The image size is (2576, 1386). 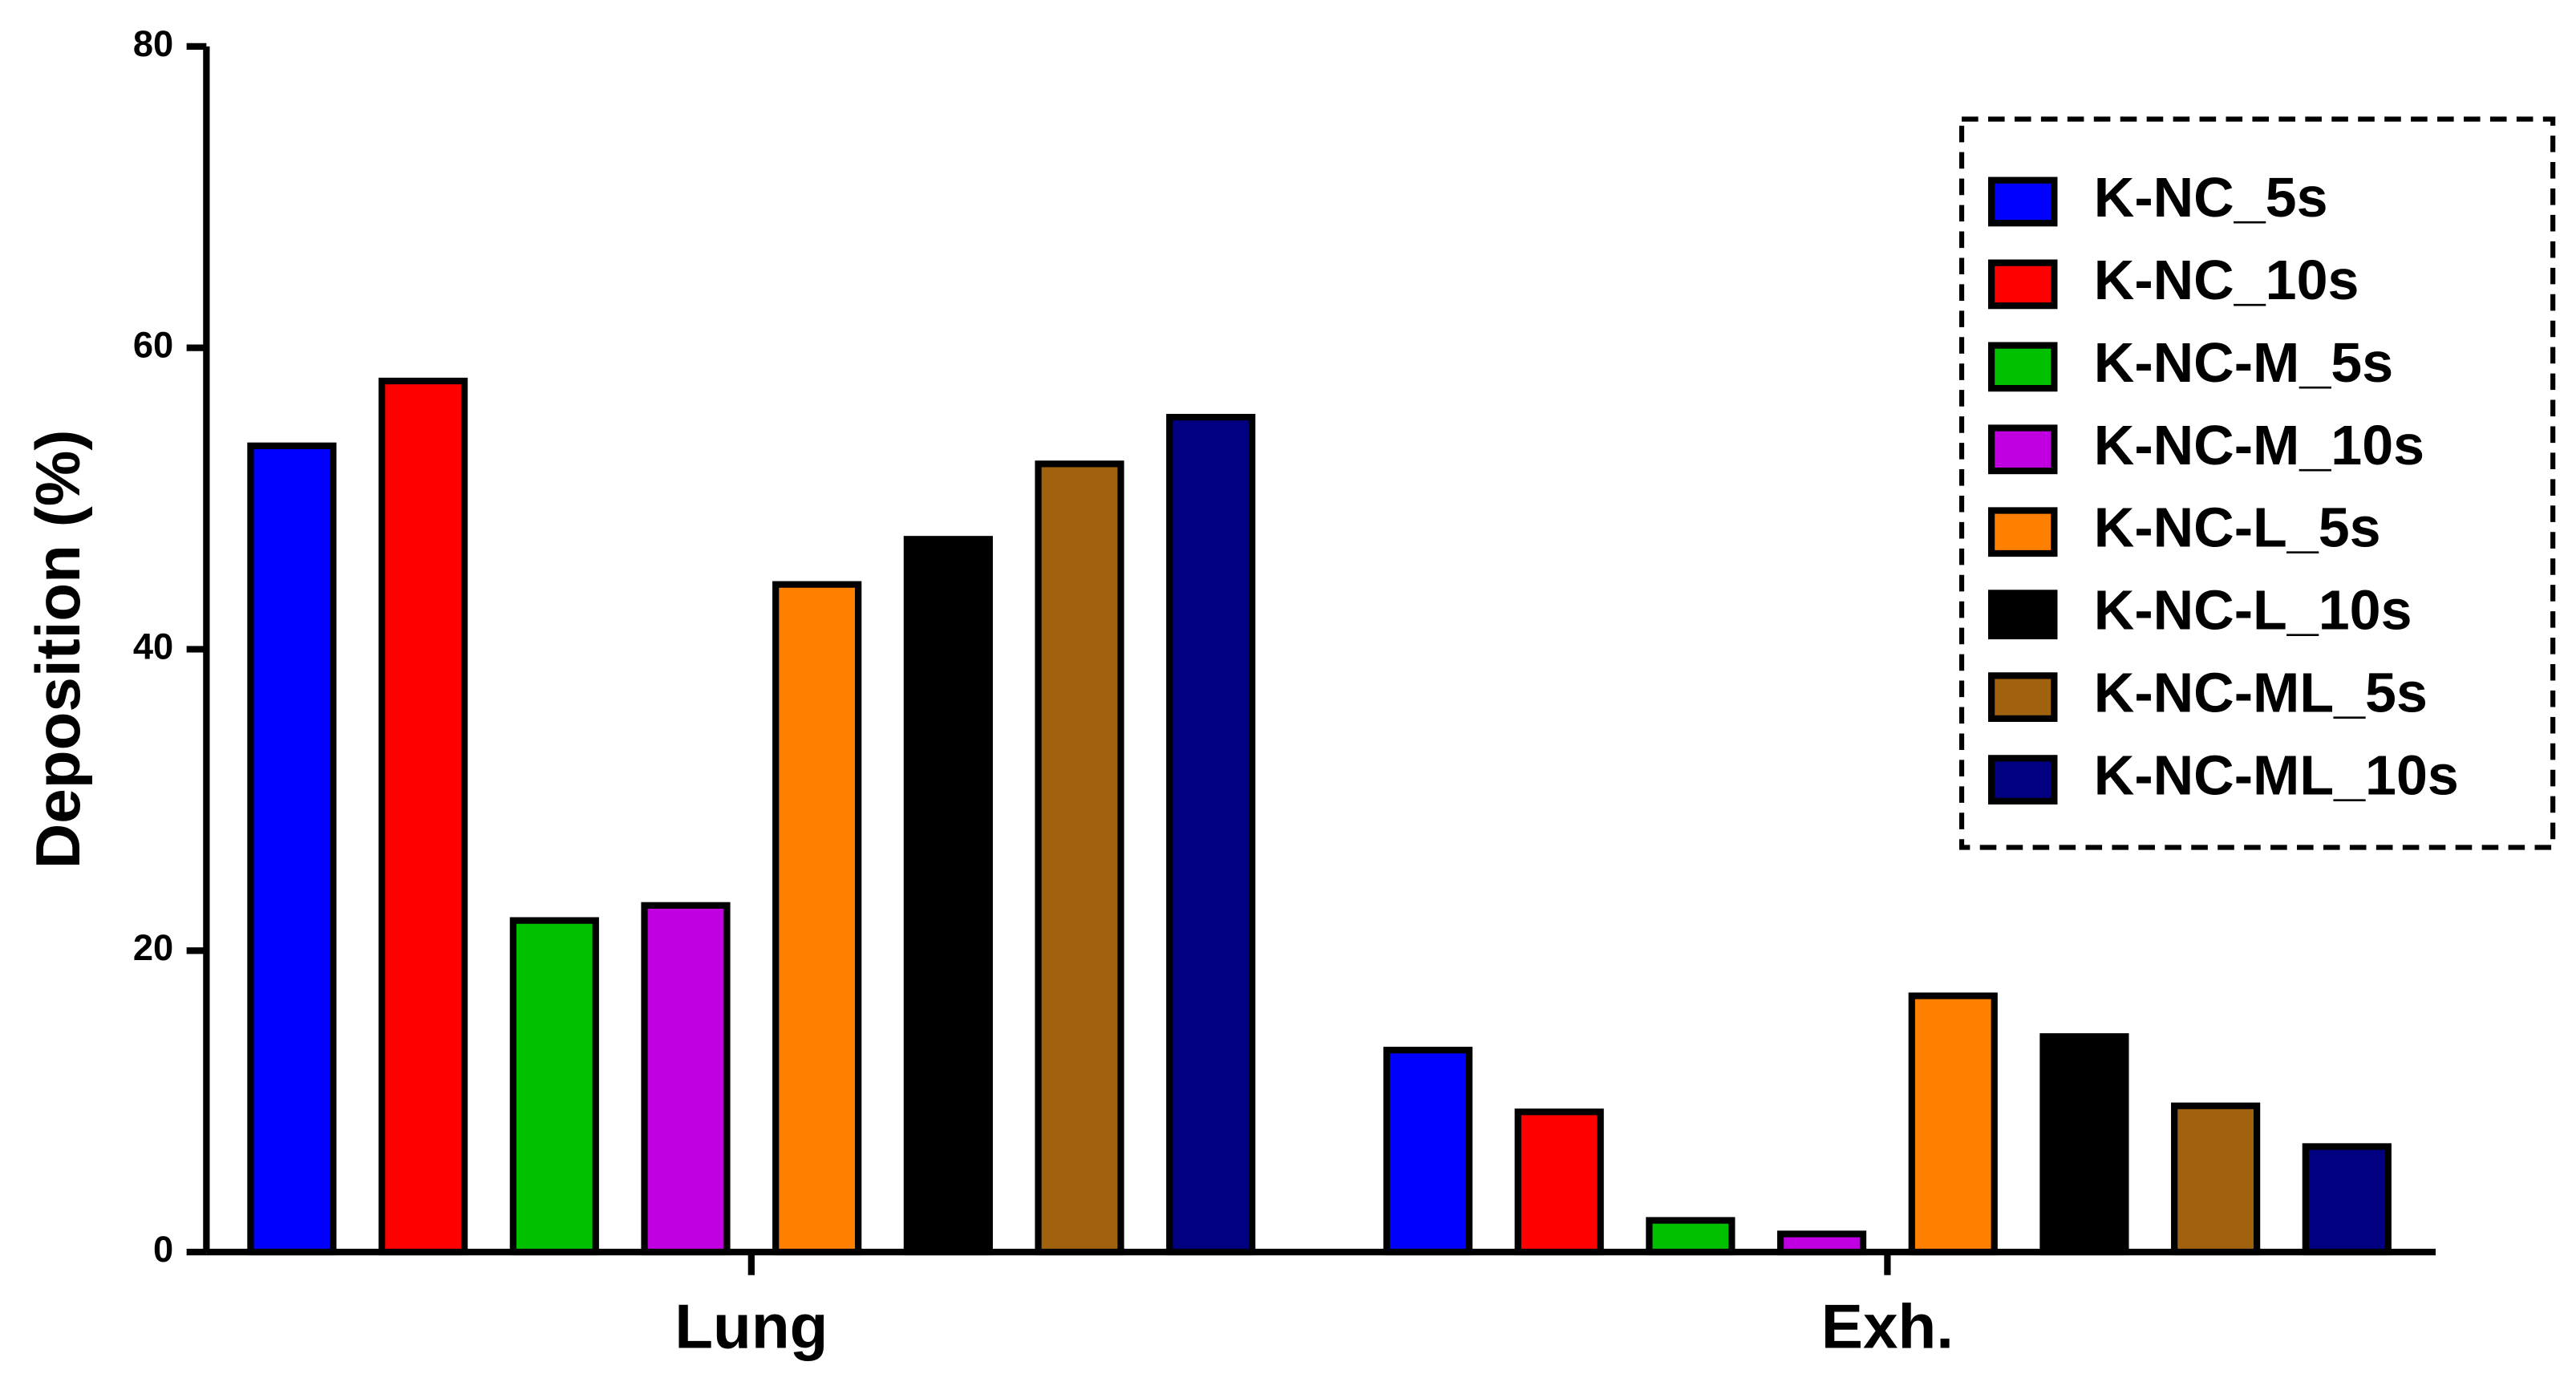 I want to click on legend-label: K-NC-M_10s, so click(x=2259, y=445).